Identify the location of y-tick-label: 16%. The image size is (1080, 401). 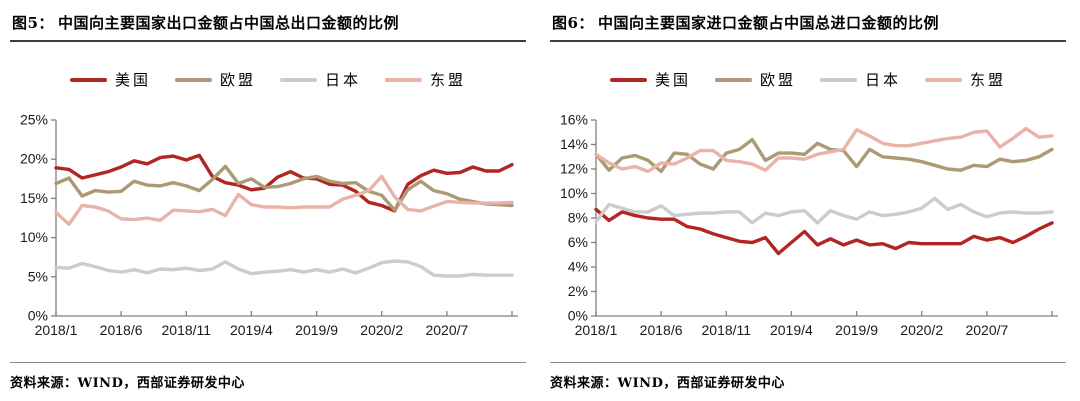
(574, 120).